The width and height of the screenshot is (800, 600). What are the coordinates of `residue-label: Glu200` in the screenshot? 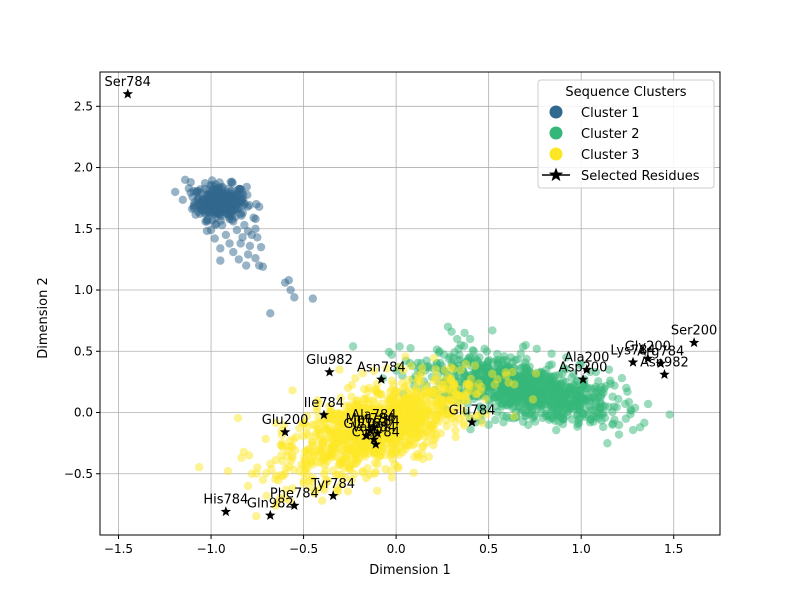 It's located at (285, 420).